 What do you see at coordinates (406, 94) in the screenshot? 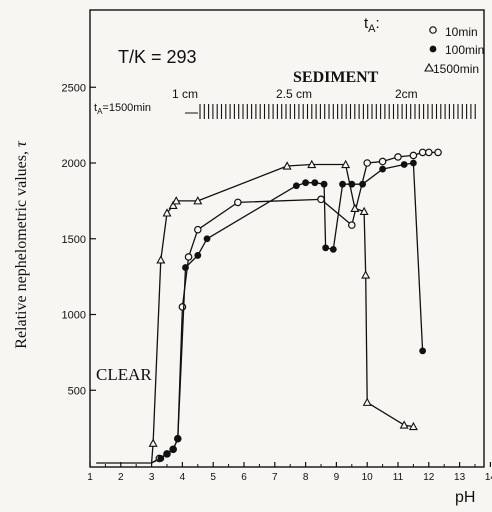
I see `sediment-height-3: 2cm` at bounding box center [406, 94].